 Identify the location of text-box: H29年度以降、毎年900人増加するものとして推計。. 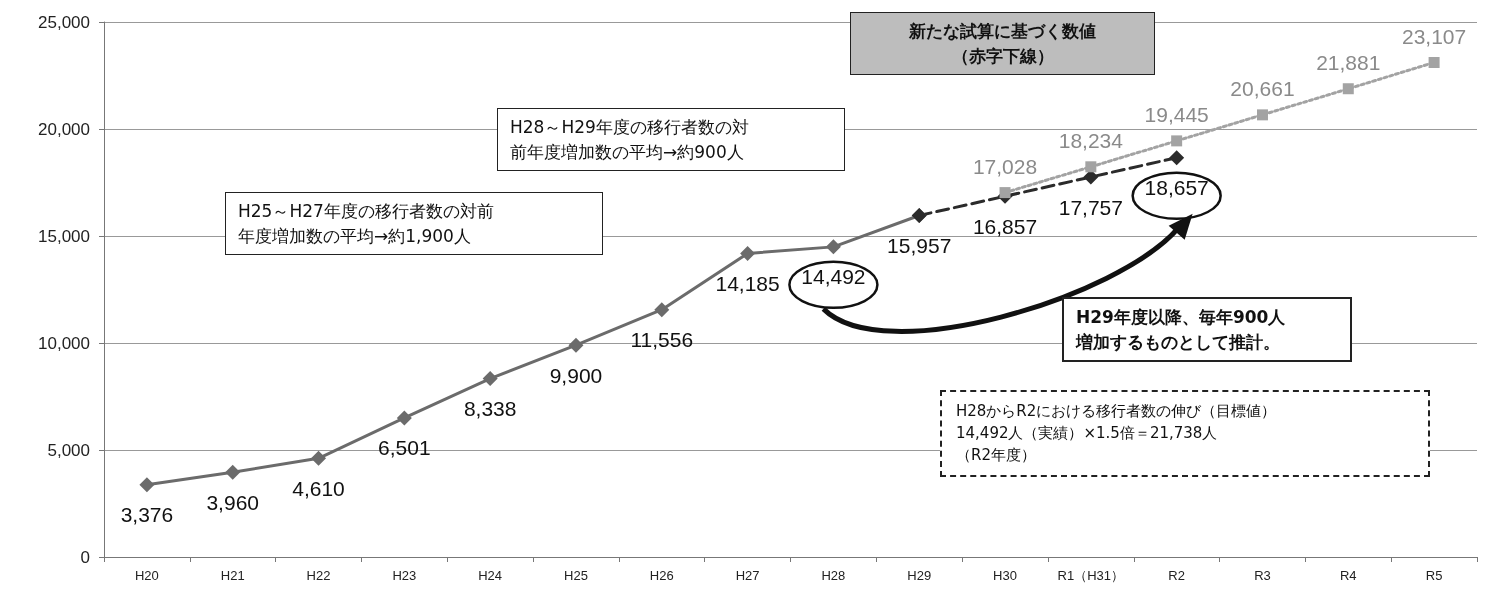
(1207, 330).